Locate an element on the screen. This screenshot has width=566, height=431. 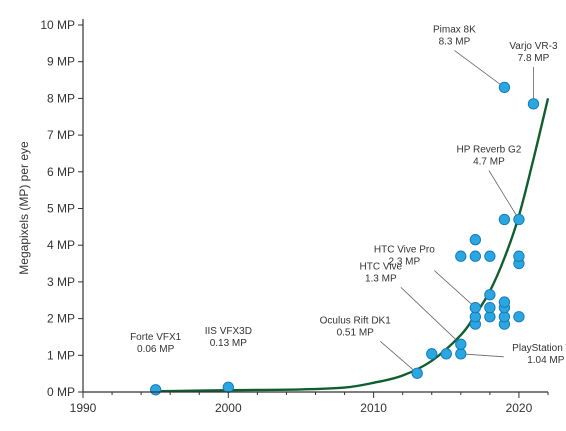
y-tick-label: 5 MP is located at coordinates (61, 209).